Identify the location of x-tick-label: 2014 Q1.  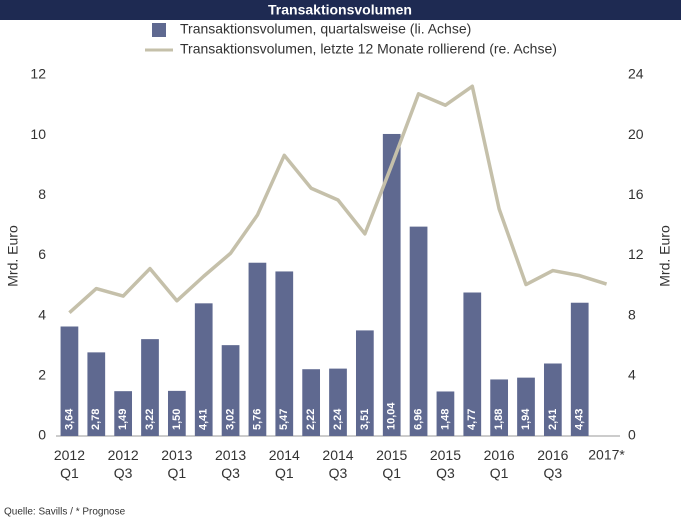
(284, 464).